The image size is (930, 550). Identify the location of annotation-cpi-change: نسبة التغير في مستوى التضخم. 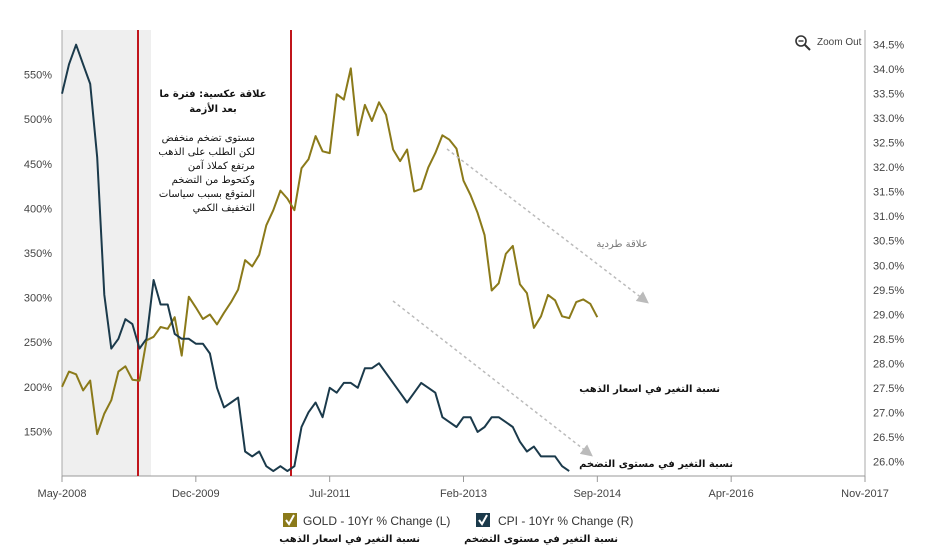
(656, 464).